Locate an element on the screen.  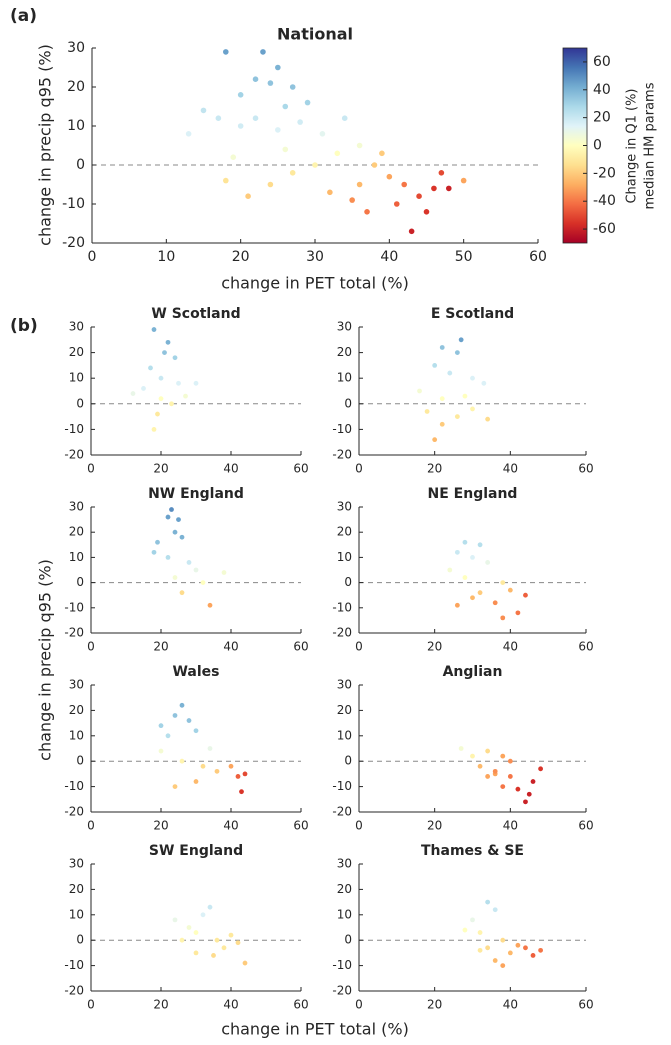
colorbar-tick-label: 0 is located at coordinates (597, 146).